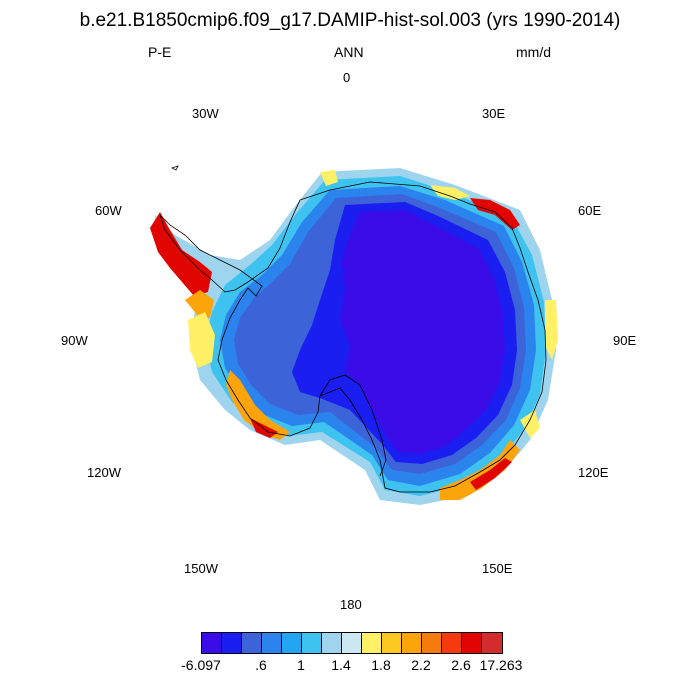 The width and height of the screenshot is (700, 700). I want to click on colorbar-label-1-8: 1.8, so click(381, 665).